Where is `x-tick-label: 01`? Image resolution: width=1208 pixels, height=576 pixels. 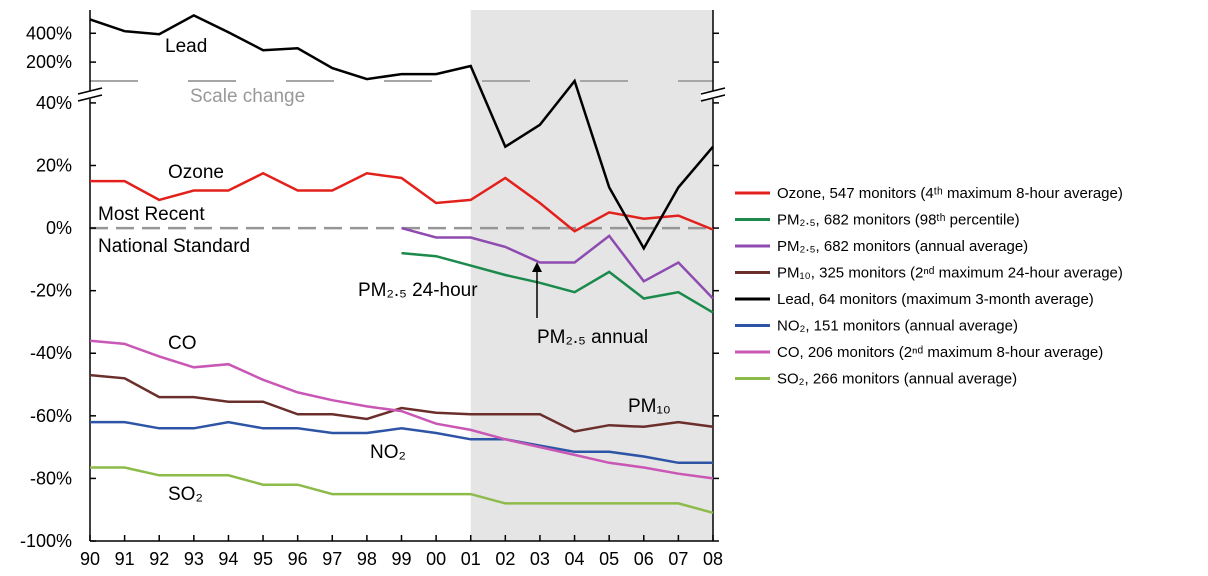 x-tick-label: 01 is located at coordinates (471, 559).